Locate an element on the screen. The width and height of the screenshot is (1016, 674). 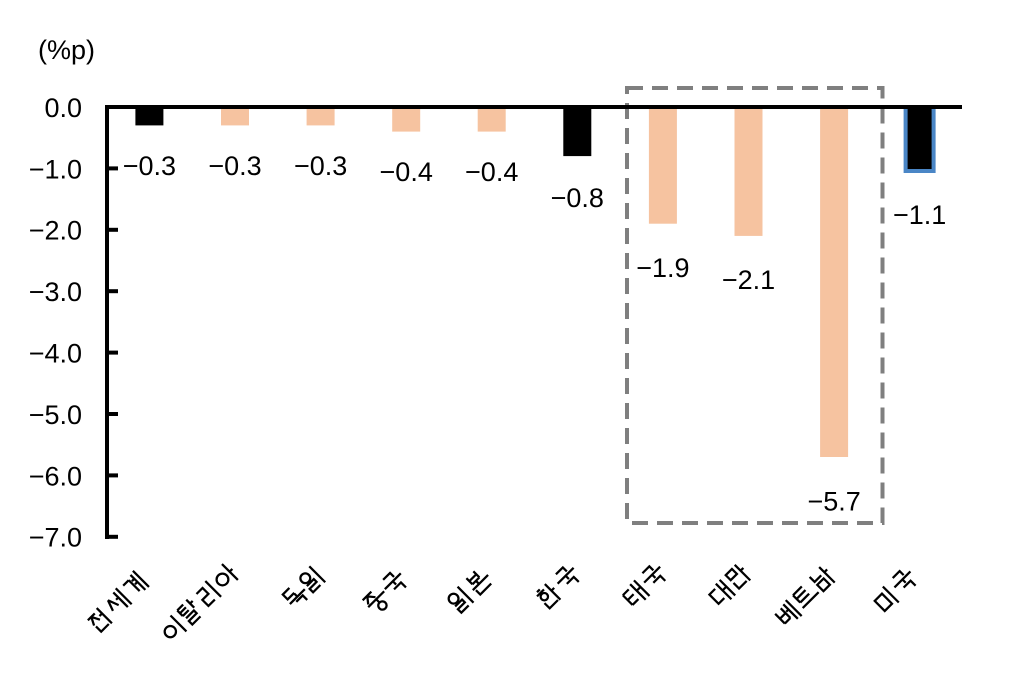
svg-text: −5.0 is located at coordinates (55, 415).